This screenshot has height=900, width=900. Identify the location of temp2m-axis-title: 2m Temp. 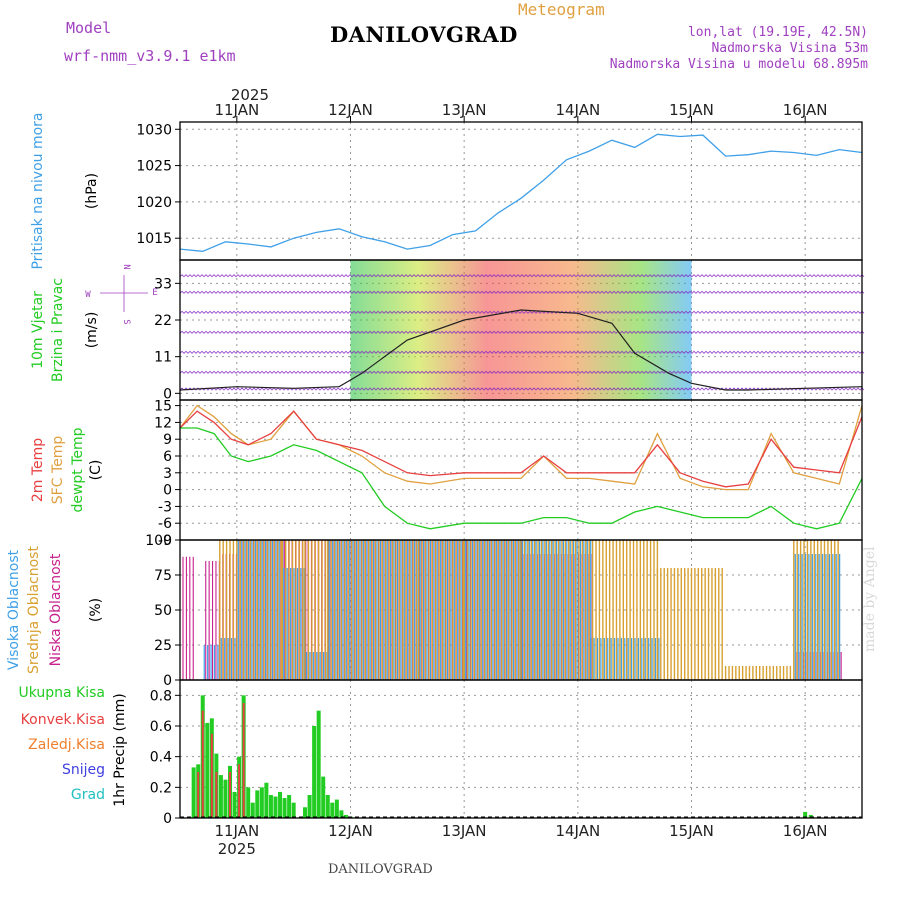
(38, 470).